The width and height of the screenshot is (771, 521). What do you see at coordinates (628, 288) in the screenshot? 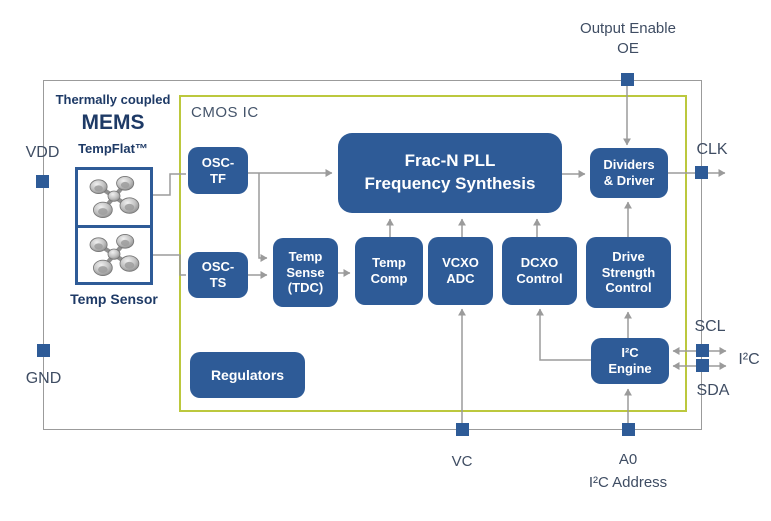
I see `block-drive-strength-line3: Control` at bounding box center [628, 288].